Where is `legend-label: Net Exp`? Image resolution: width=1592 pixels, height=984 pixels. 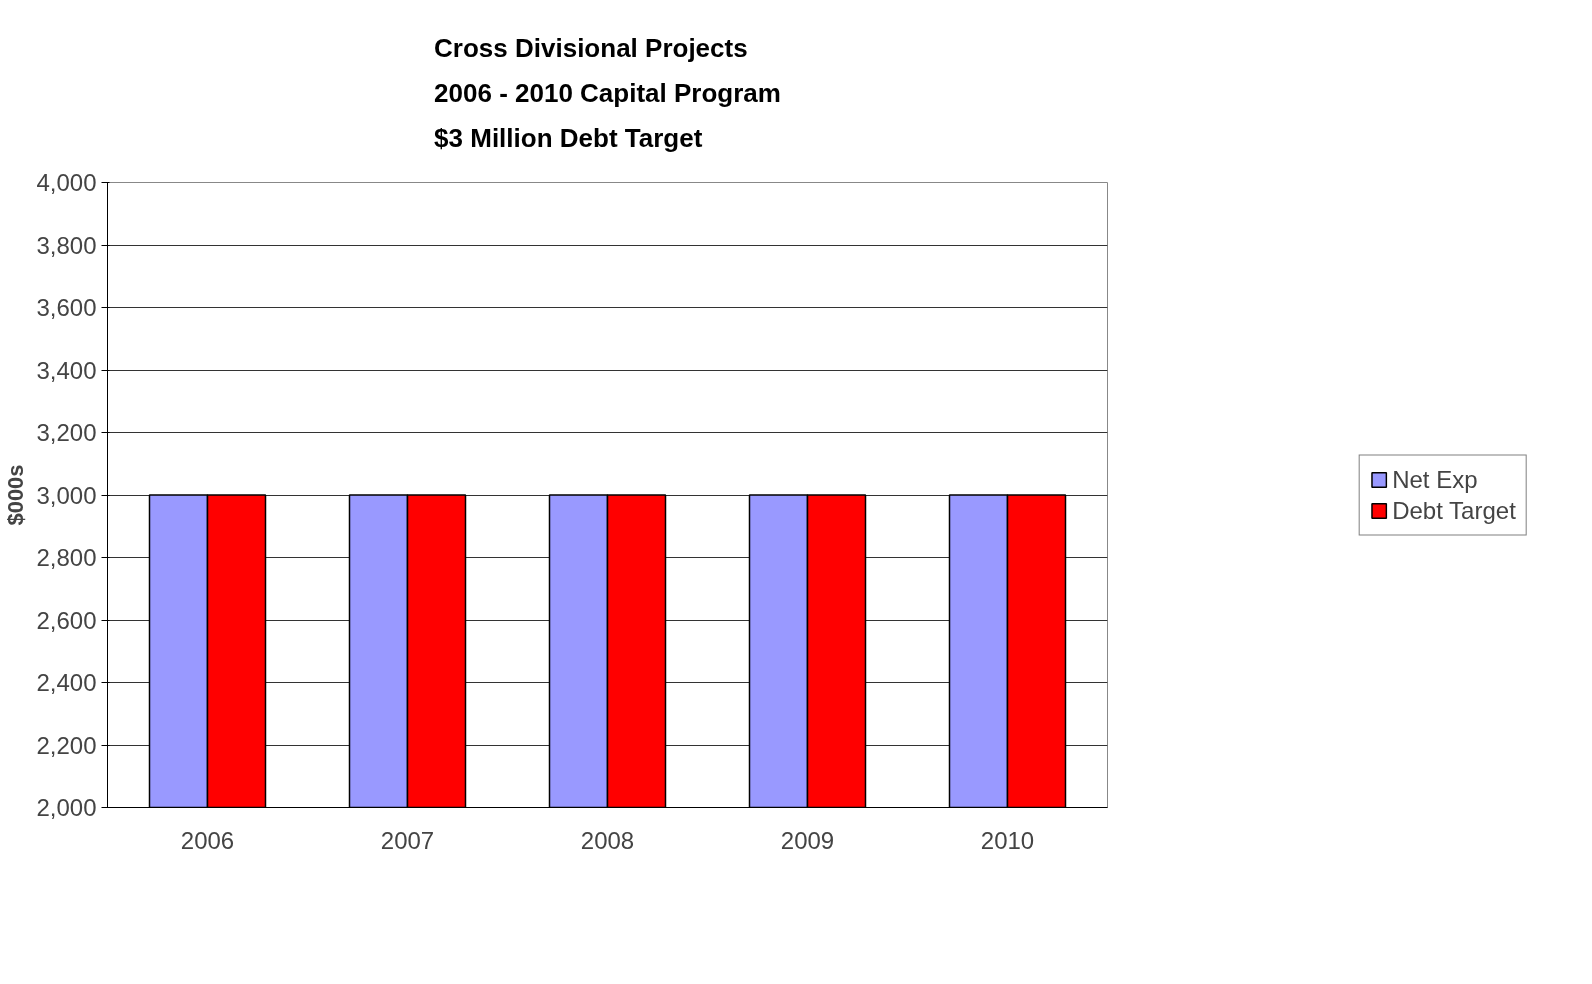
legend-label: Net Exp is located at coordinates (1435, 479).